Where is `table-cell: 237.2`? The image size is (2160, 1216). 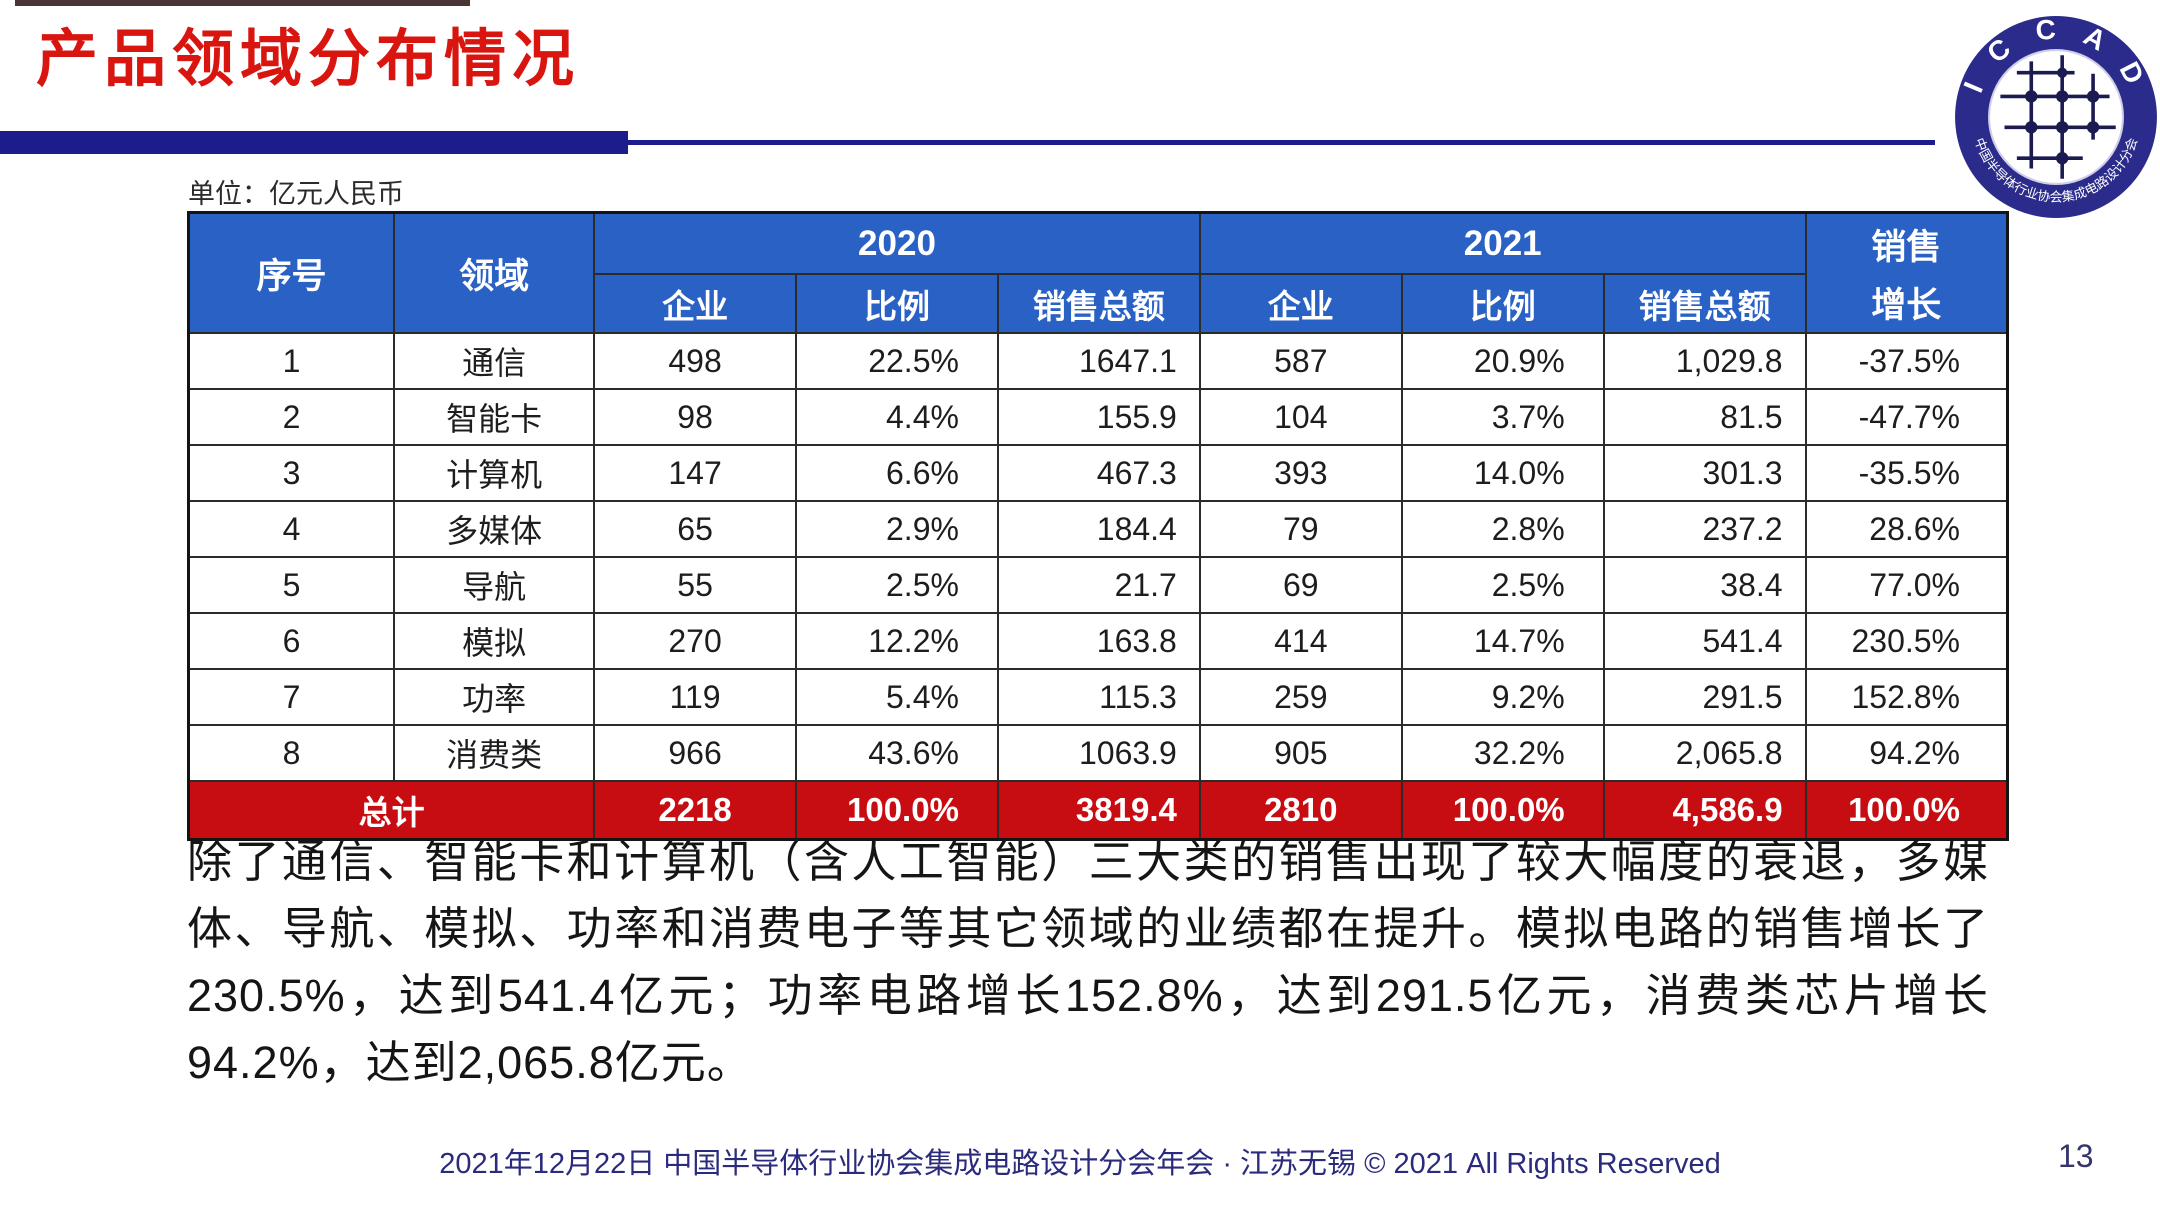 table-cell: 237.2 is located at coordinates (1704, 529).